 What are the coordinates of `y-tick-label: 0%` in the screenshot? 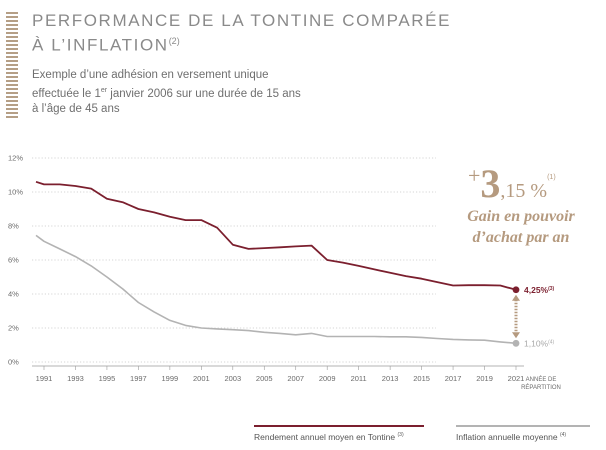 It's located at (13, 362).